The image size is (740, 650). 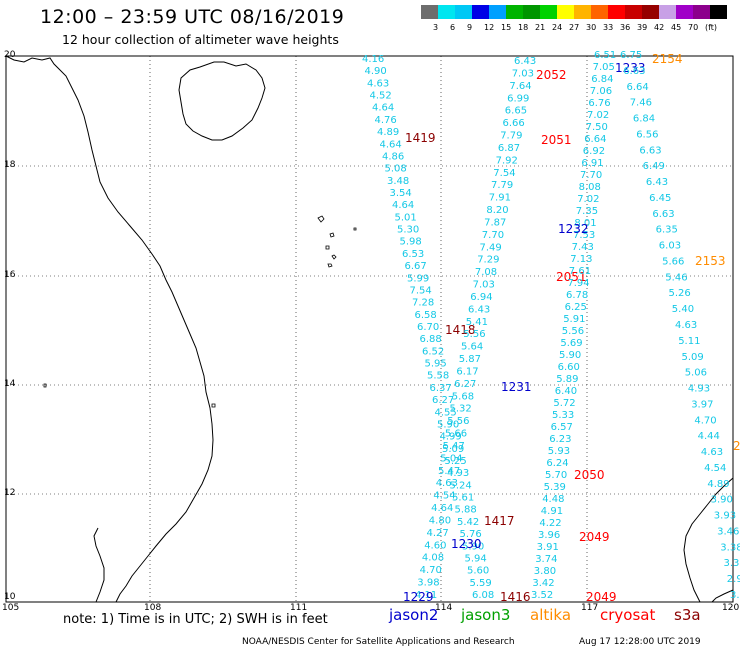 I want to click on legend-jason2: jason2, so click(x=414, y=615).